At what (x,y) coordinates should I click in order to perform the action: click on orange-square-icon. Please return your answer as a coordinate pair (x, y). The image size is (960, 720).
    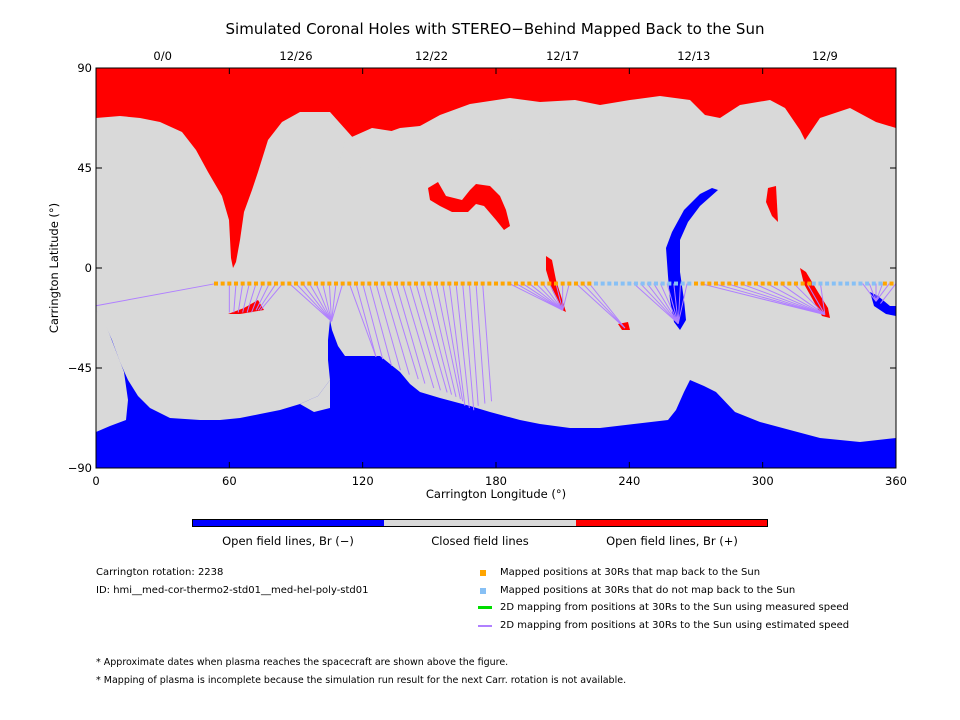
    Looking at the image, I should click on (483, 572).